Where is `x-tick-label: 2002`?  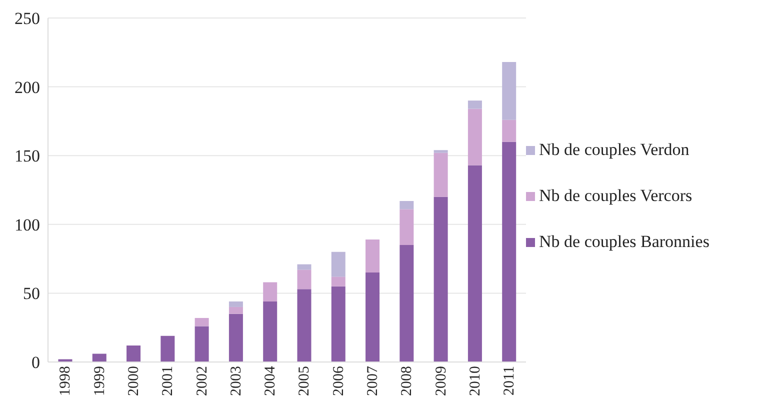
x-tick-label: 2002 is located at coordinates (202, 381).